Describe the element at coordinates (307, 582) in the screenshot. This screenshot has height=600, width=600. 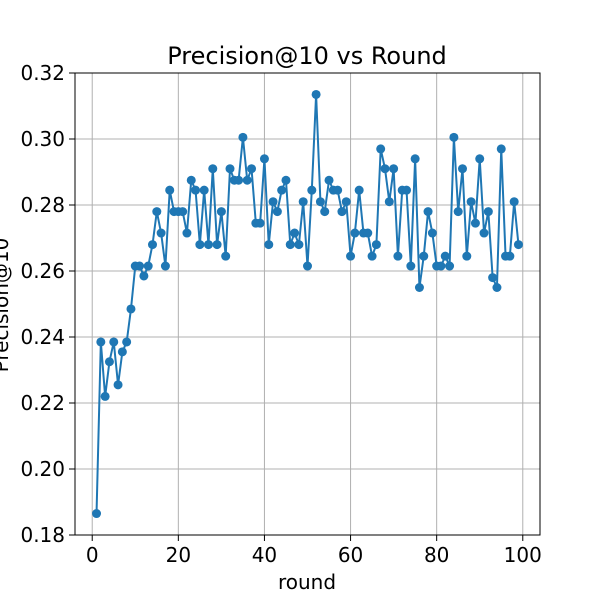
I see `x-axis-label: round` at that location.